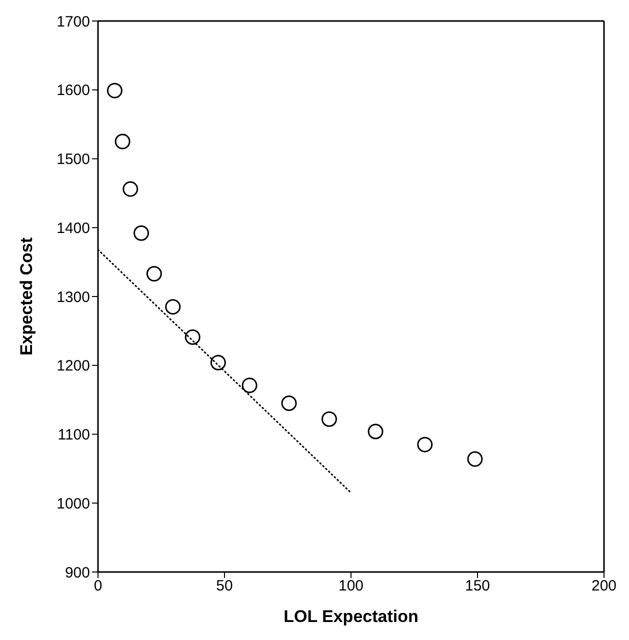  Describe the element at coordinates (224, 586) in the screenshot. I see `x-tick-label: 50` at that location.